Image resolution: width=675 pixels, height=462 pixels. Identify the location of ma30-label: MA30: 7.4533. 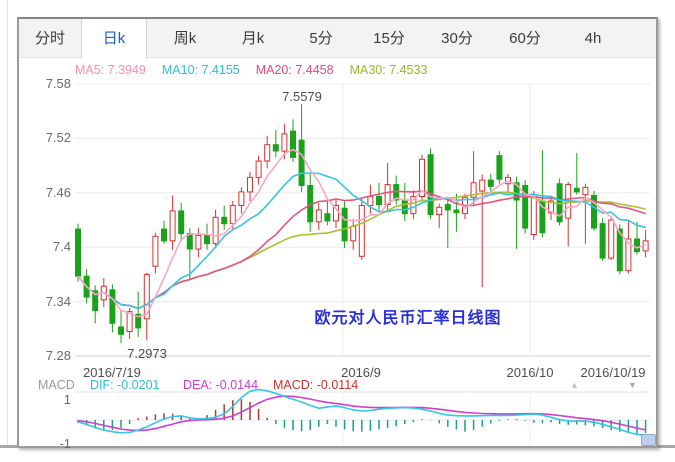
(388, 70).